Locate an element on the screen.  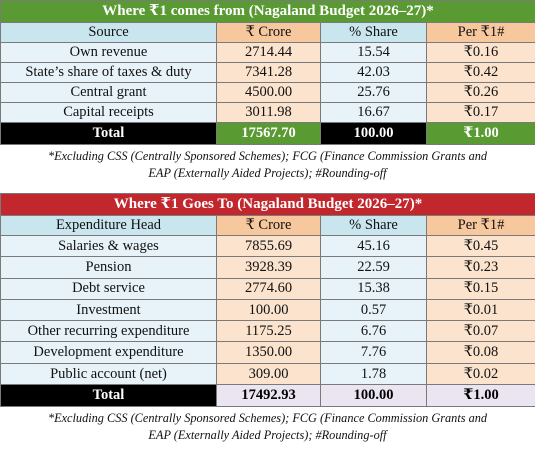
row-crore: 3928.39 is located at coordinates (269, 267).